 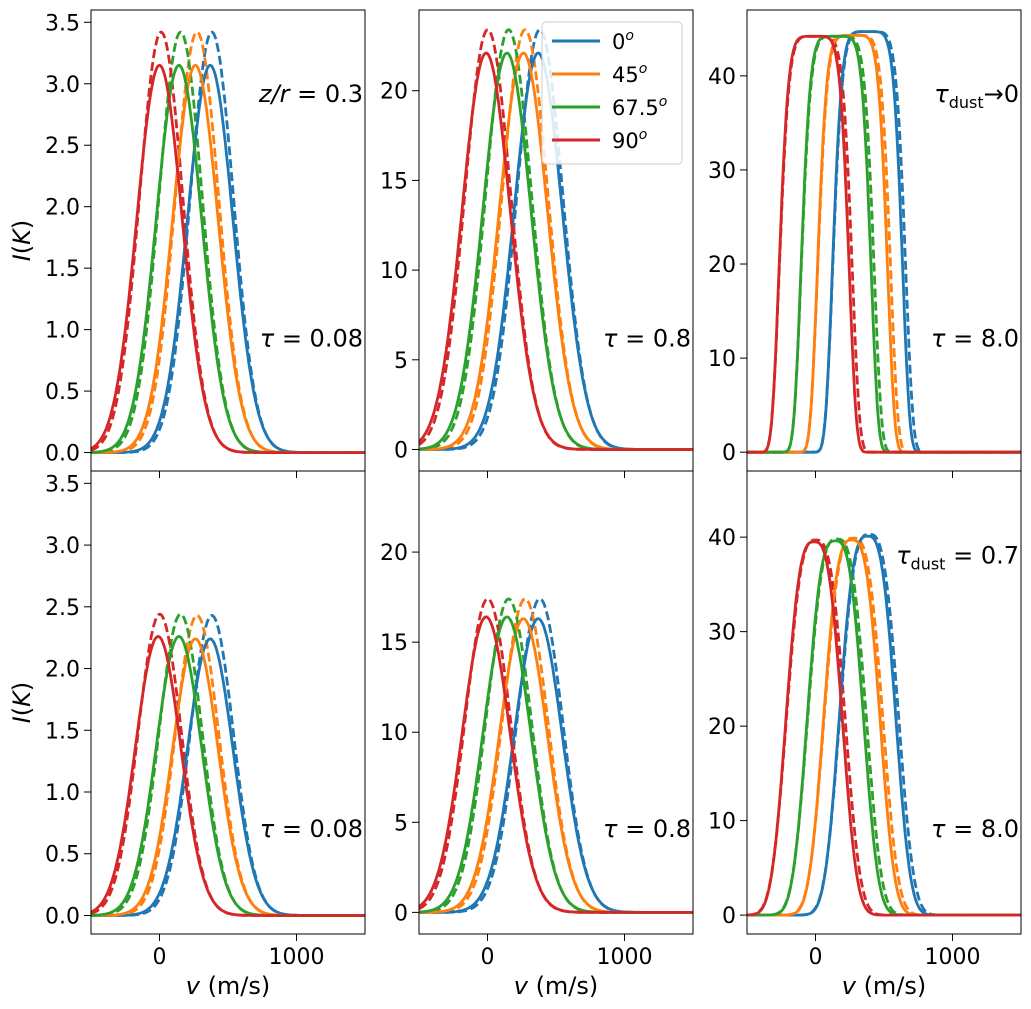 What do you see at coordinates (976, 96) in the screenshot?
I see `panel-annotation: τdust→0` at bounding box center [976, 96].